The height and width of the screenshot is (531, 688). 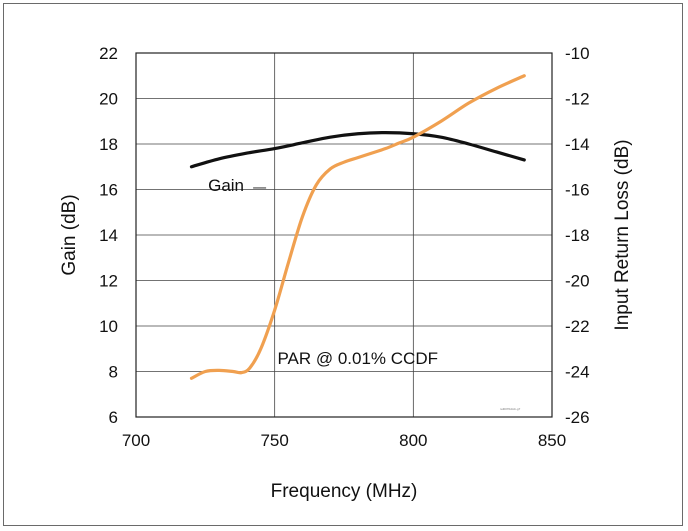 I want to click on left-tick-label-10: 10, so click(x=108, y=326).